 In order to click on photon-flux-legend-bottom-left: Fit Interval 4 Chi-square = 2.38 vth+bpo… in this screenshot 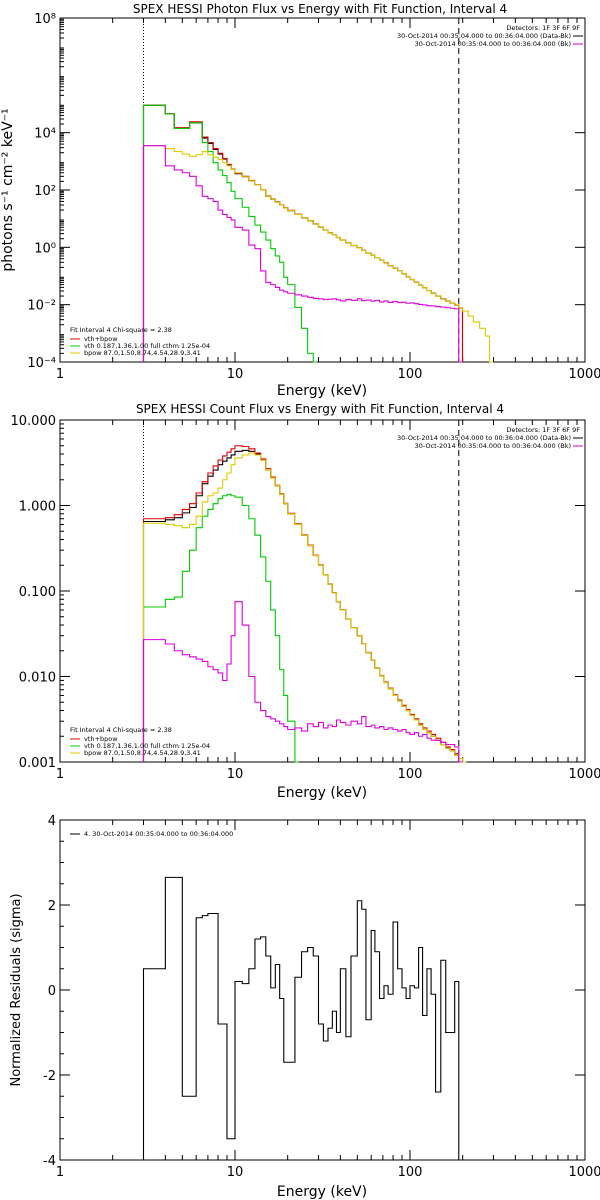, I will do `click(140, 341)`.